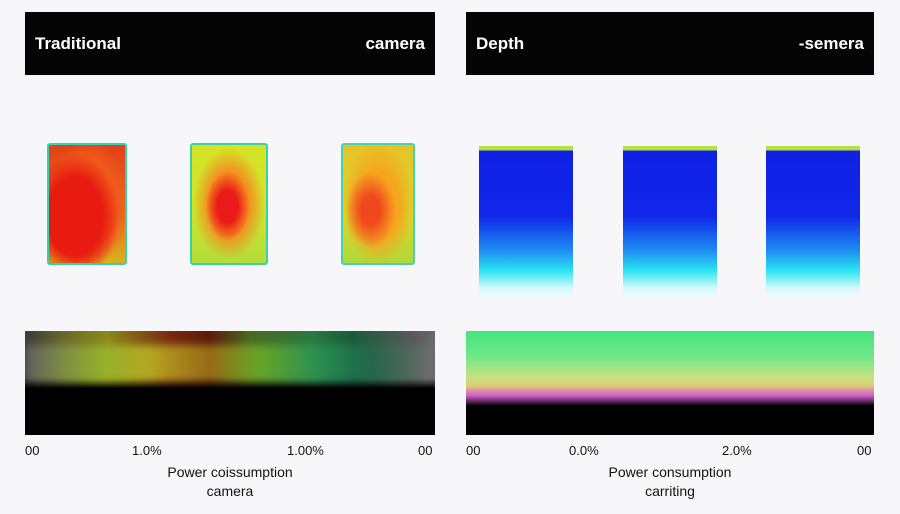  Describe the element at coordinates (831, 43) in the screenshot. I see `depth-subtitle: -semera` at that location.